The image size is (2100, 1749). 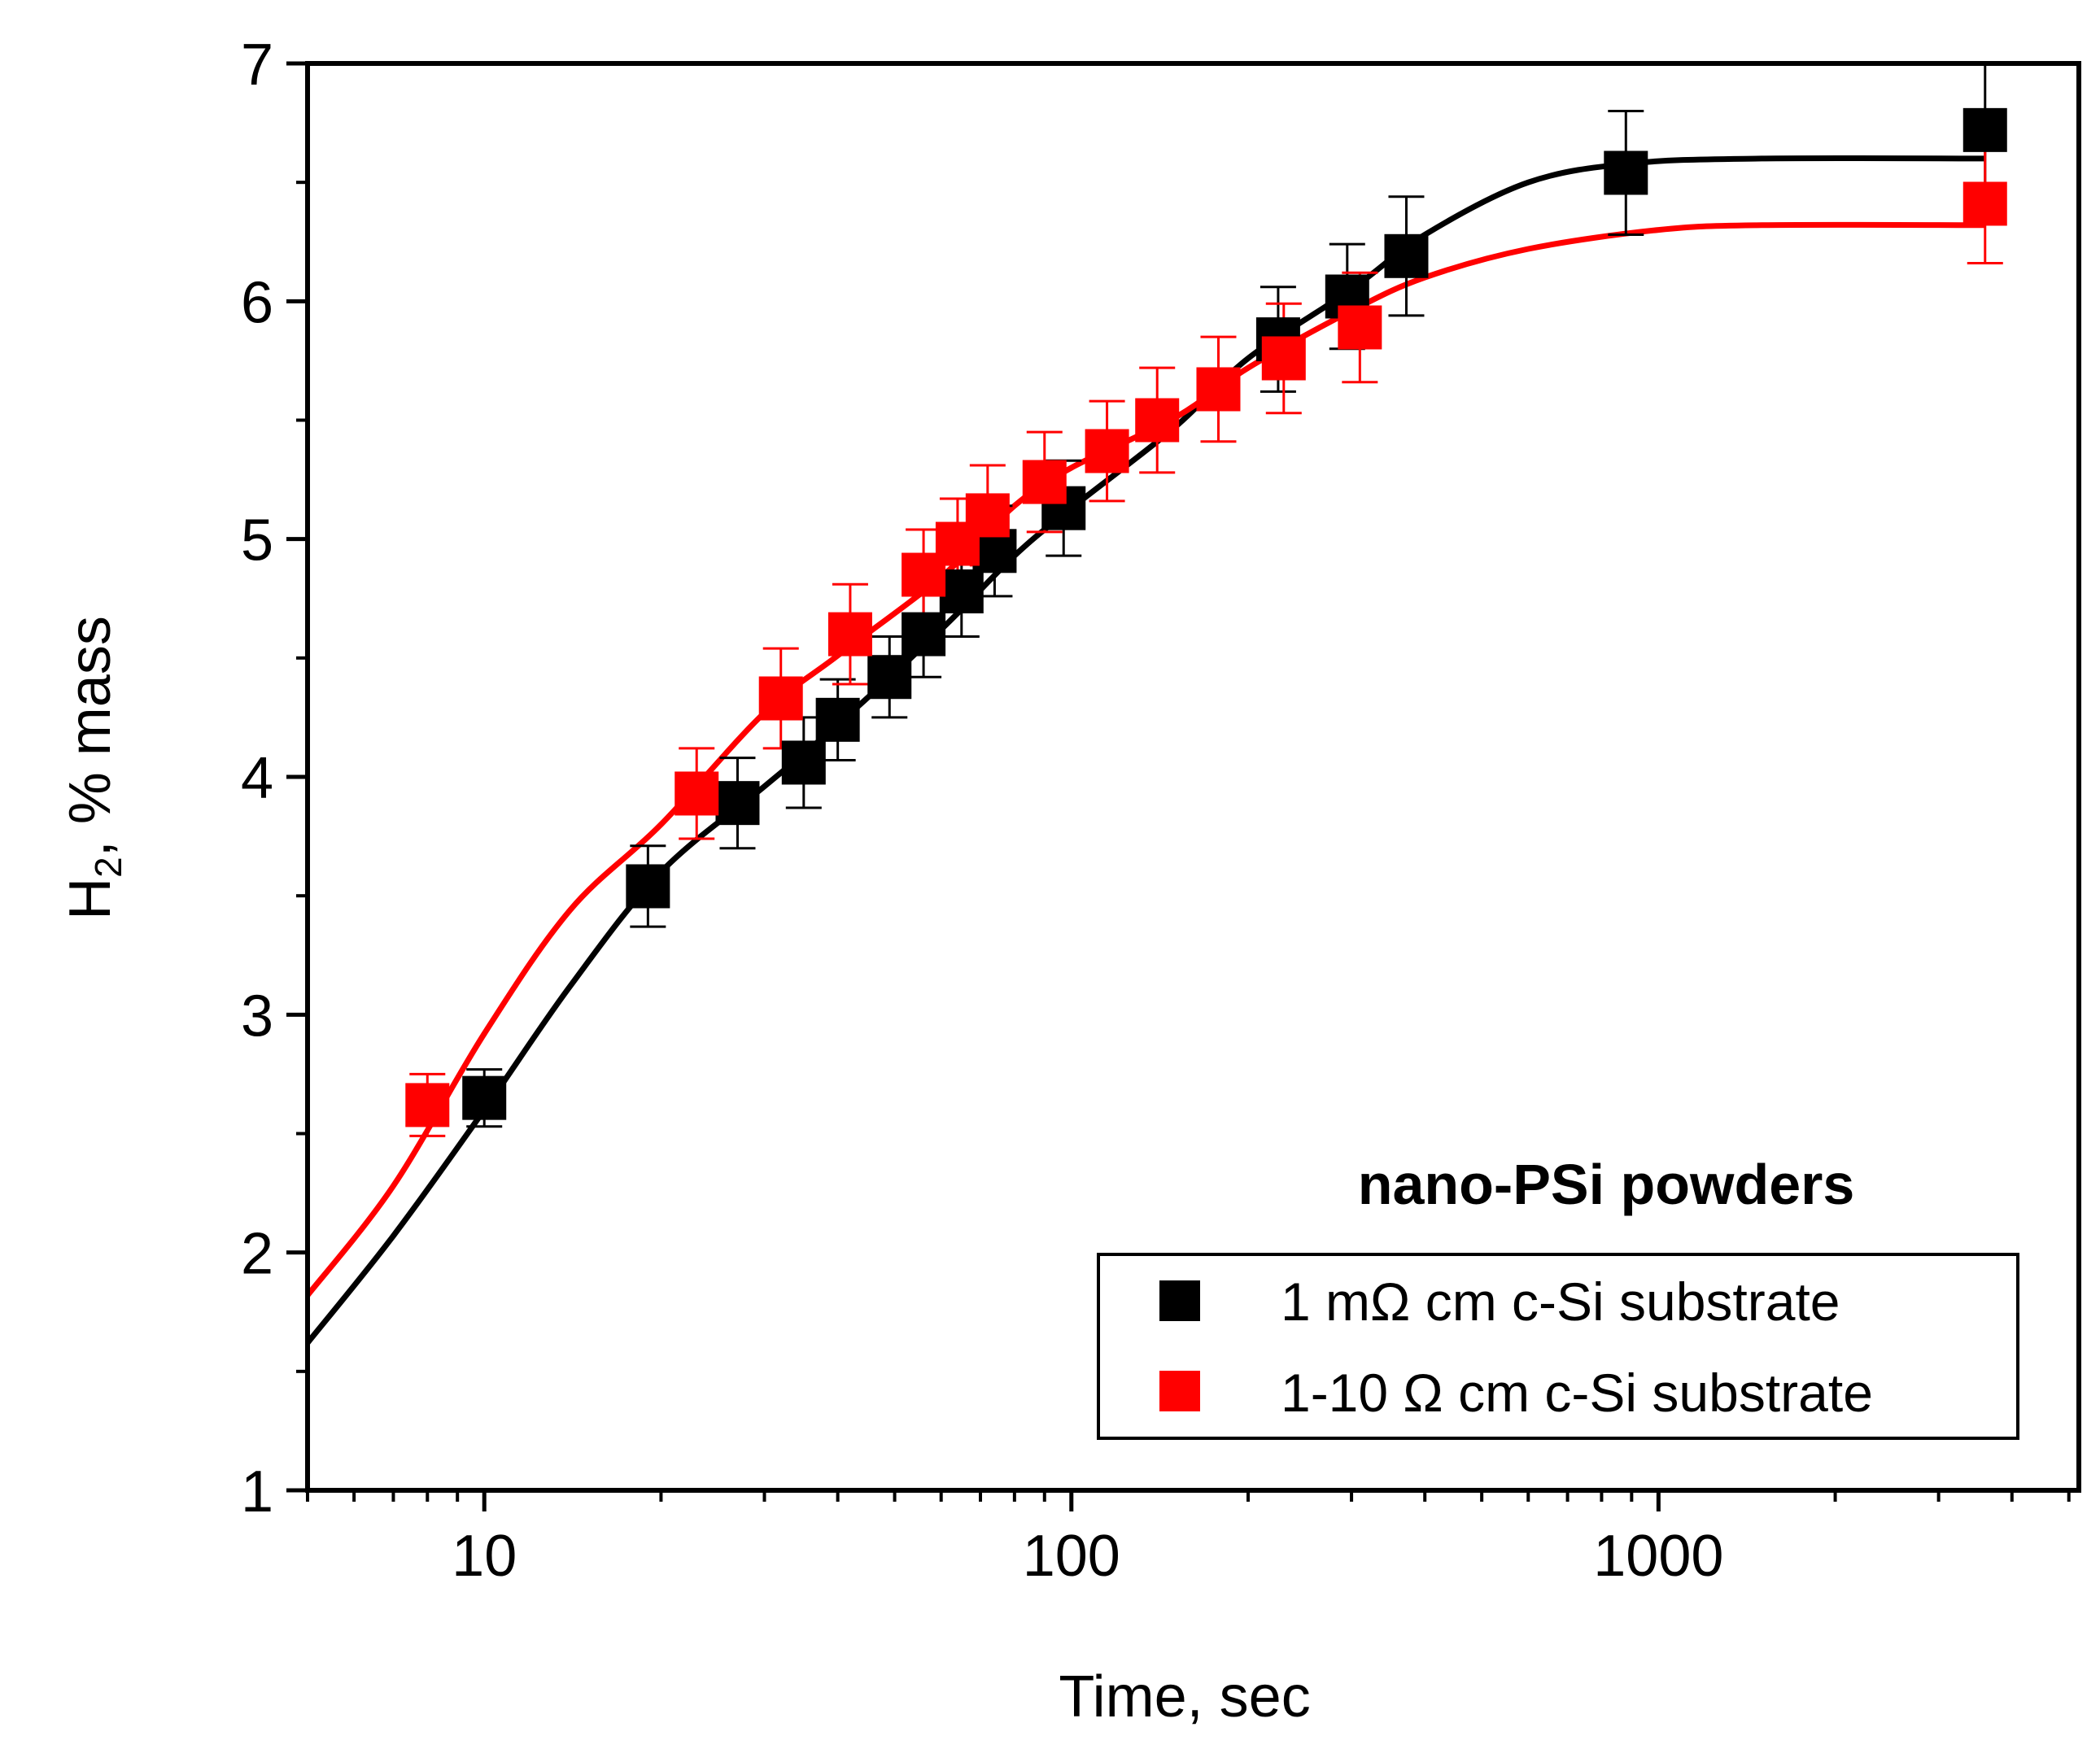 I want to click on y-tick-label: 2, so click(x=257, y=1254).